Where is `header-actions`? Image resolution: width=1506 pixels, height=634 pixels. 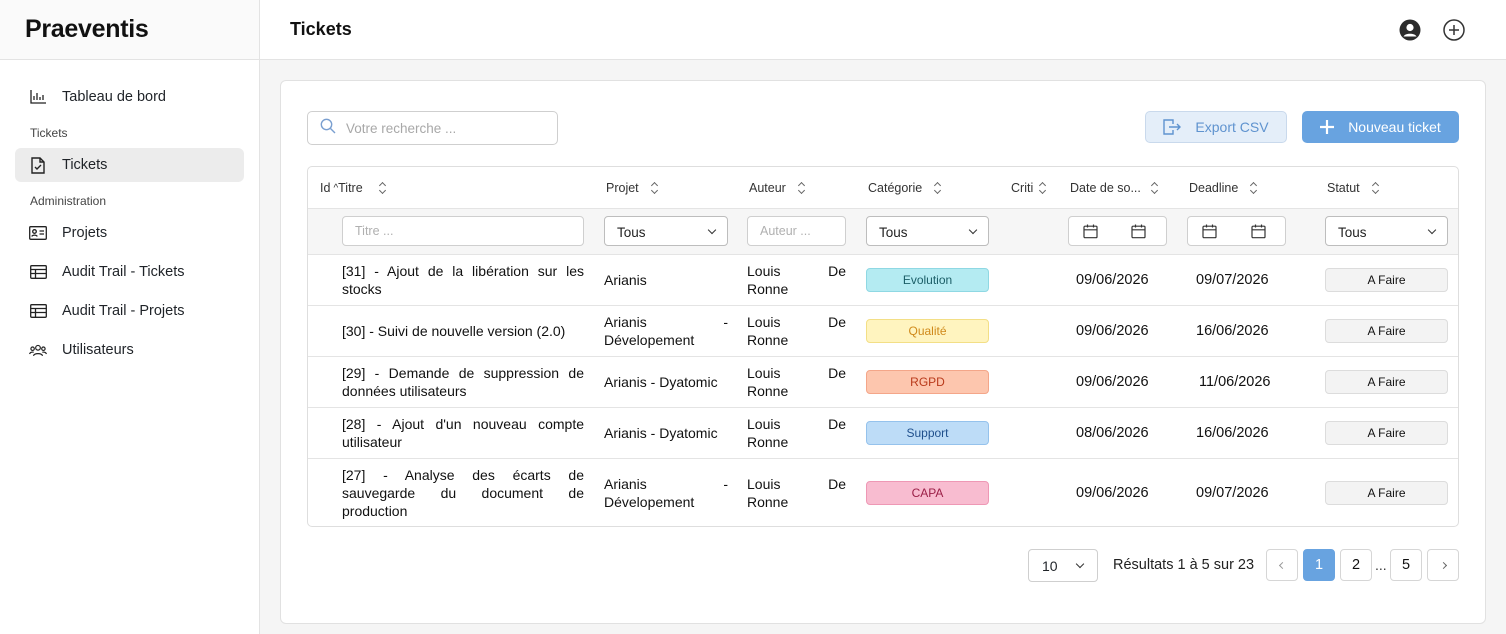
header-actions is located at coordinates (1432, 30).